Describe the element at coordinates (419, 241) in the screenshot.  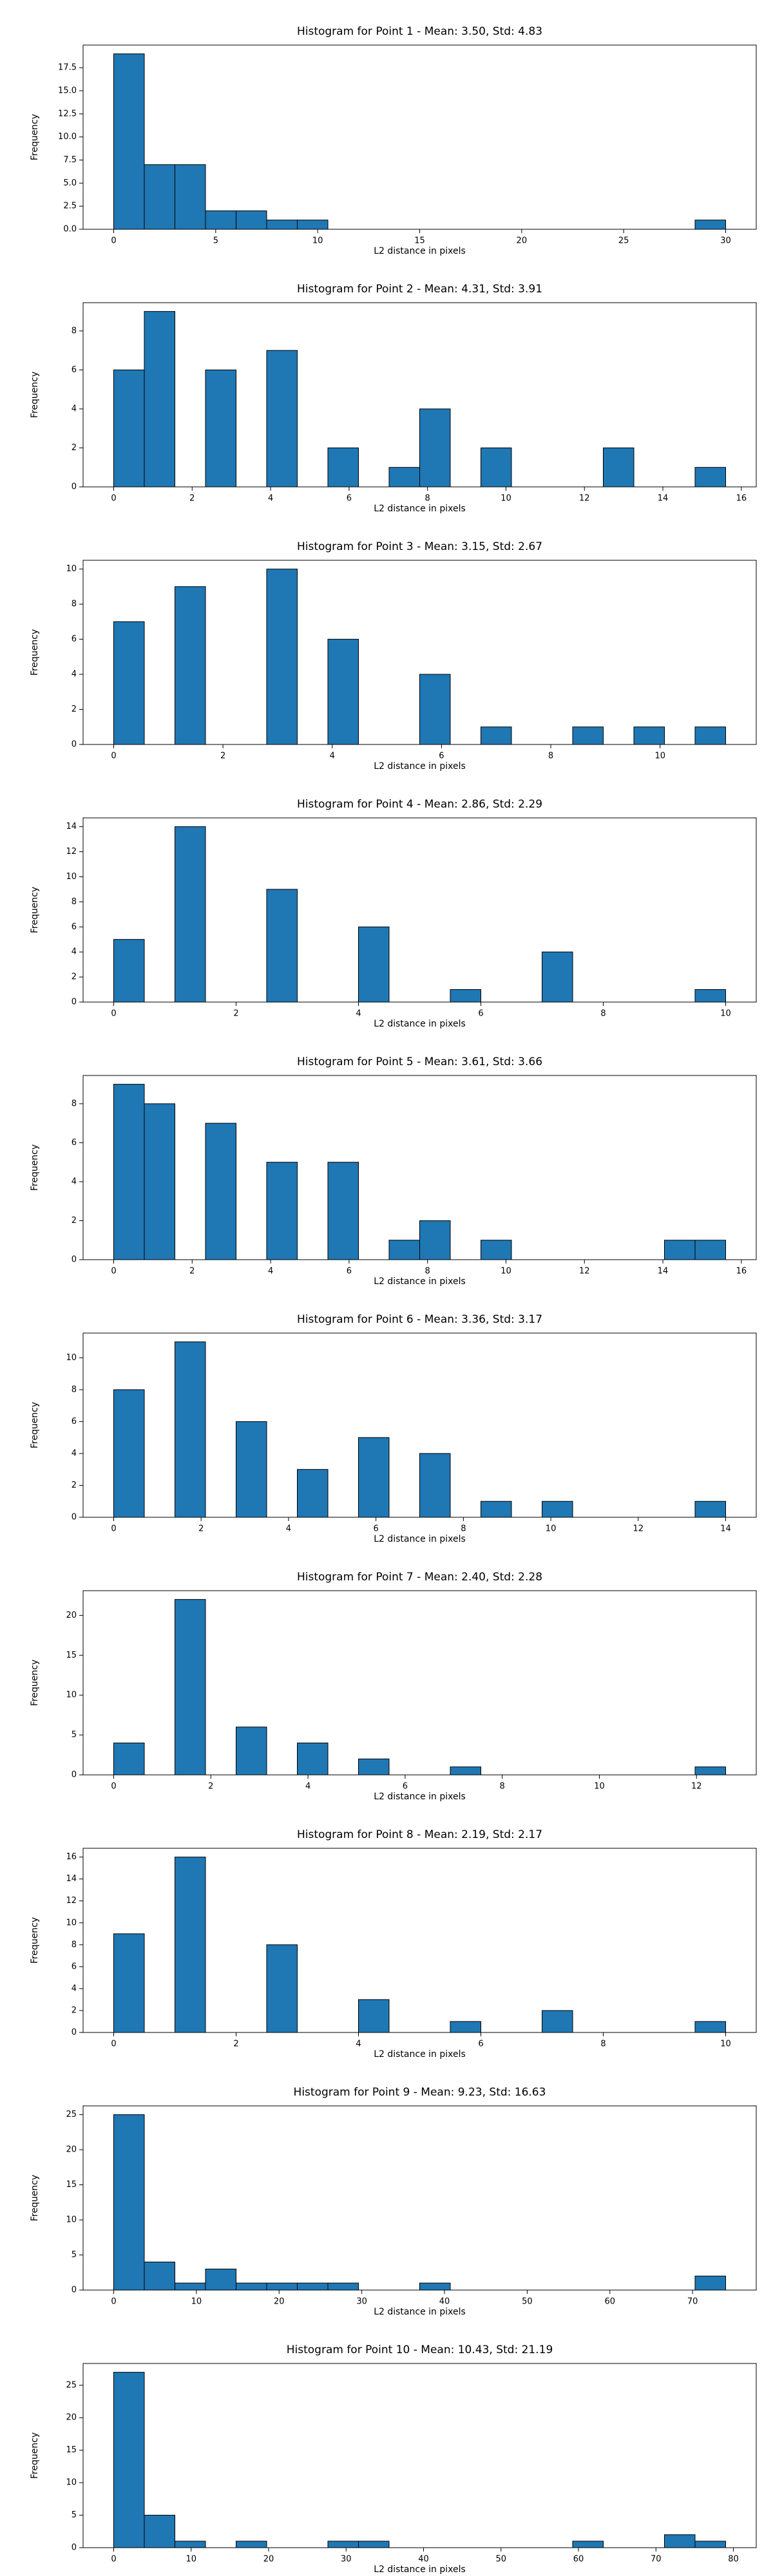
I see `x-tick-label: 15` at that location.